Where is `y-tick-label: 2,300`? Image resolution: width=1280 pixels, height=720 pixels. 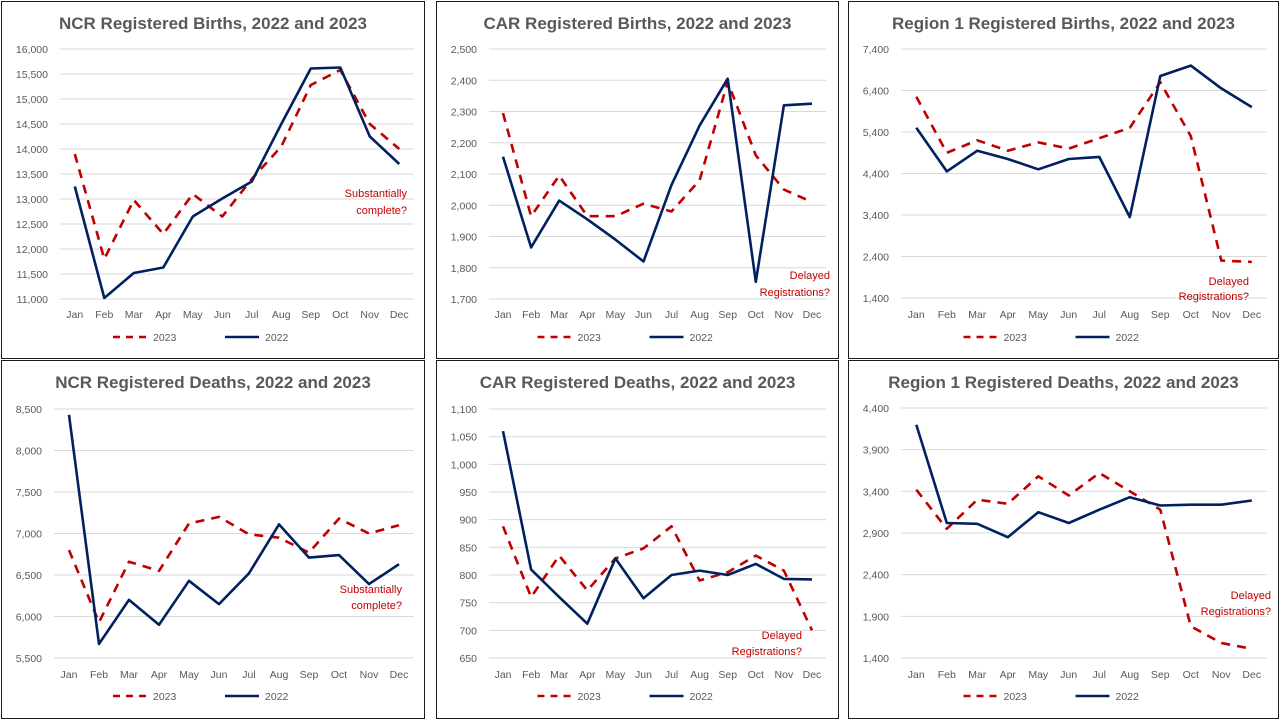
y-tick-label: 2,300 is located at coordinates (464, 113).